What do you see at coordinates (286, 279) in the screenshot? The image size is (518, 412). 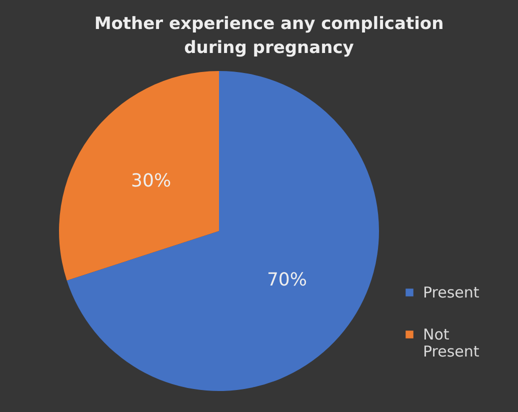 I see `data-label: 70%` at bounding box center [286, 279].